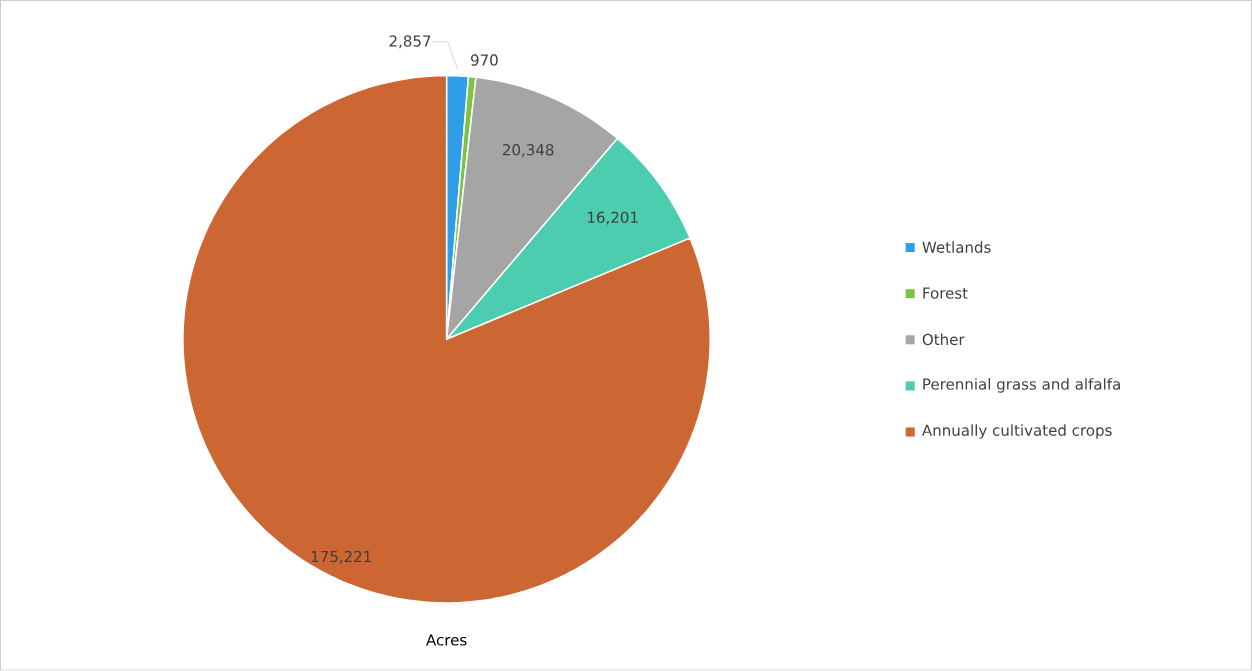 The width and height of the screenshot is (1252, 671). What do you see at coordinates (613, 218) in the screenshot?
I see `data-label: 16,201` at bounding box center [613, 218].